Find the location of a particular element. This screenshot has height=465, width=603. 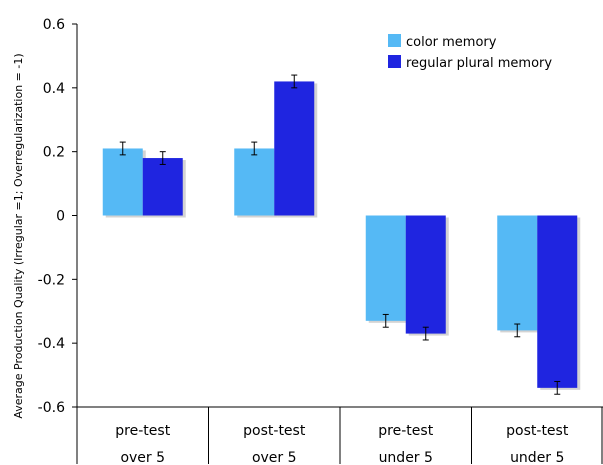

legend-swatch-color-memory is located at coordinates (394, 40).